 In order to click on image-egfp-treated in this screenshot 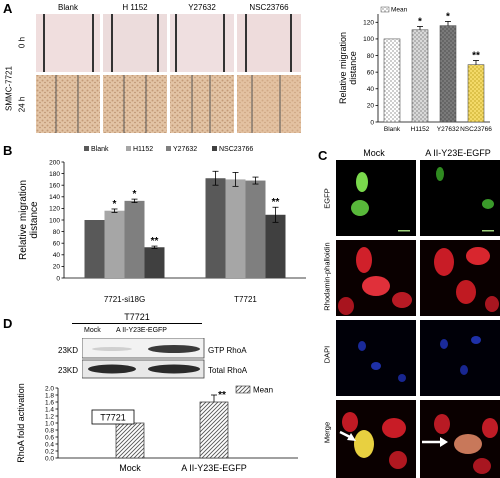, I will do `click(460, 198)`.